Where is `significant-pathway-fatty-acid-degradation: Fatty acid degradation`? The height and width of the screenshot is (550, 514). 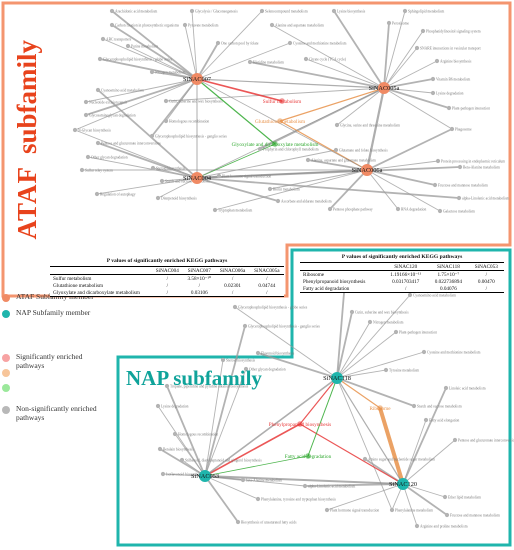 significant-pathway-fatty-acid-degradation: Fatty acid degradation is located at coordinates (308, 456).